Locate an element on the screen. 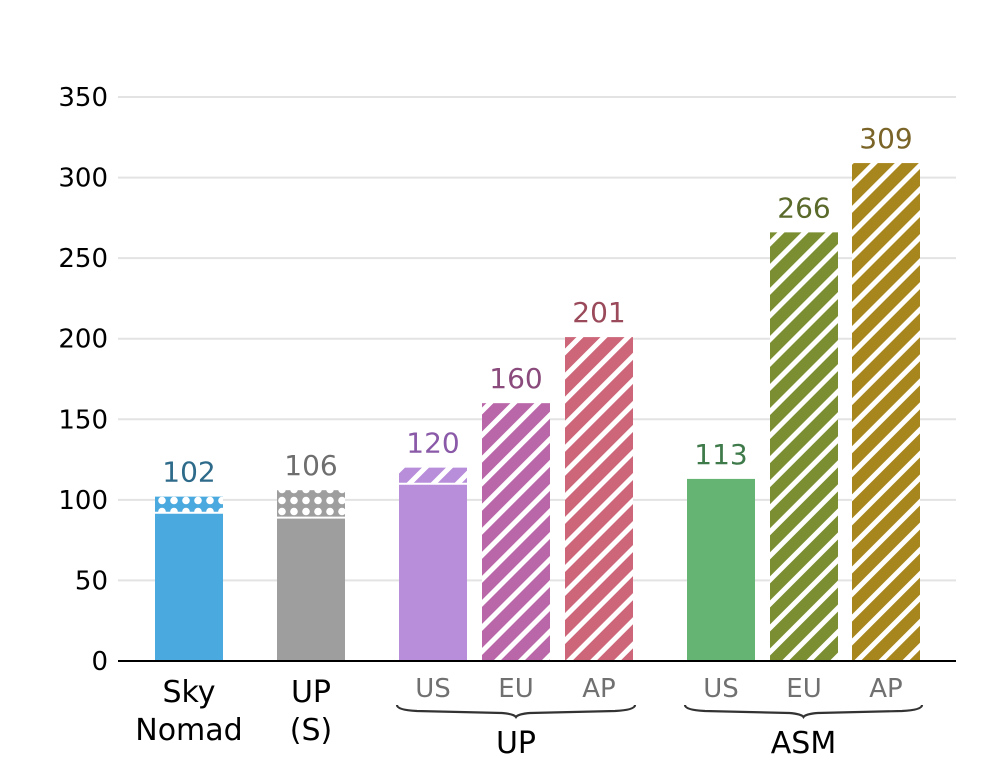 The height and width of the screenshot is (761, 996). y-tick-label: 200 is located at coordinates (83, 340).